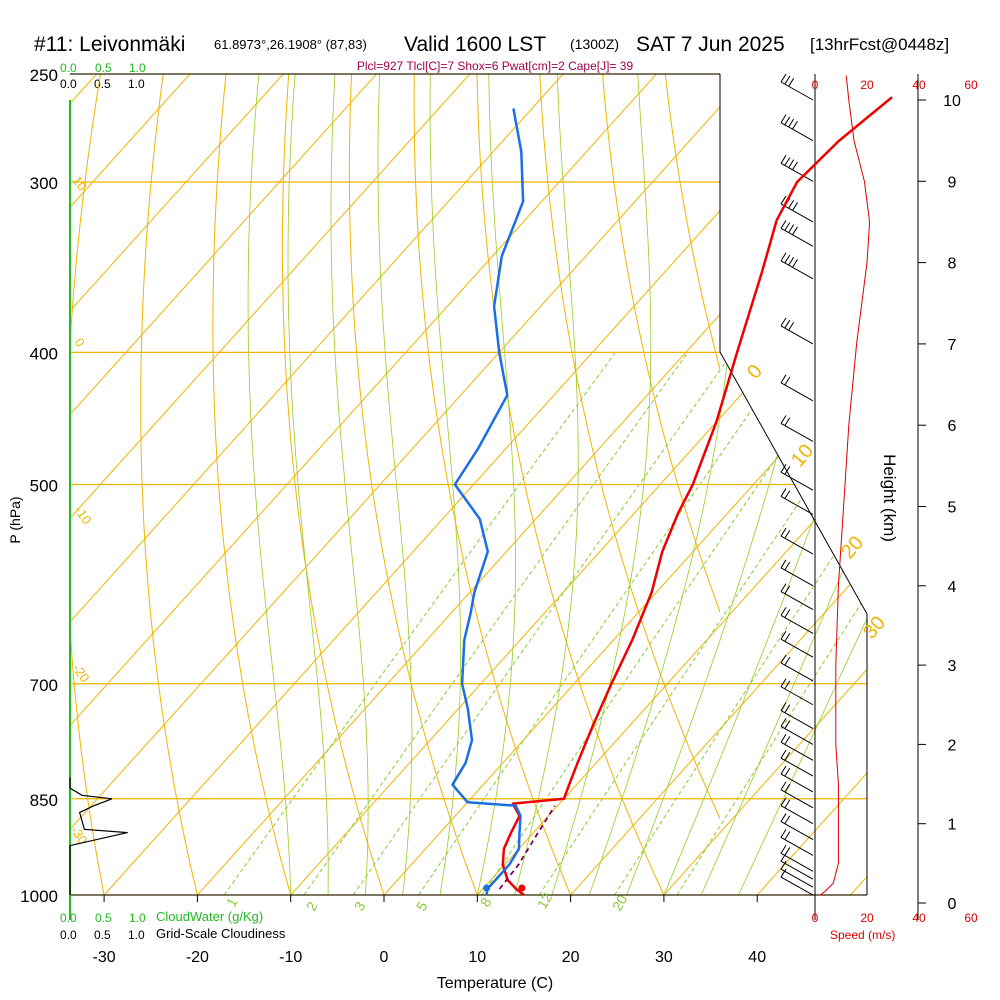  Describe the element at coordinates (952, 666) in the screenshot. I see `height-tick-label: 3` at that location.